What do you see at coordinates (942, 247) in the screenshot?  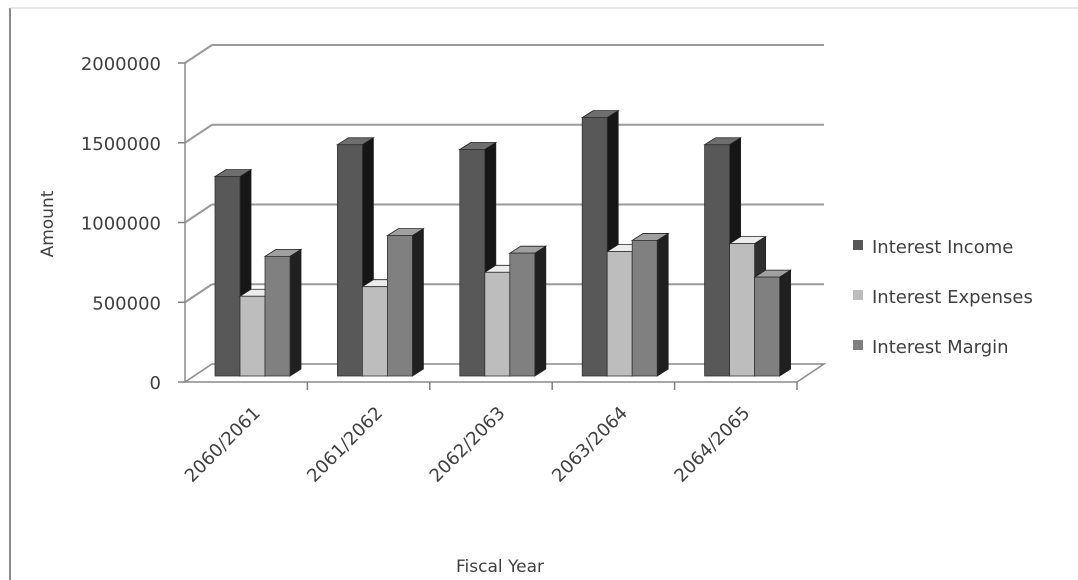 I see `legend-label: Interest Income` at bounding box center [942, 247].